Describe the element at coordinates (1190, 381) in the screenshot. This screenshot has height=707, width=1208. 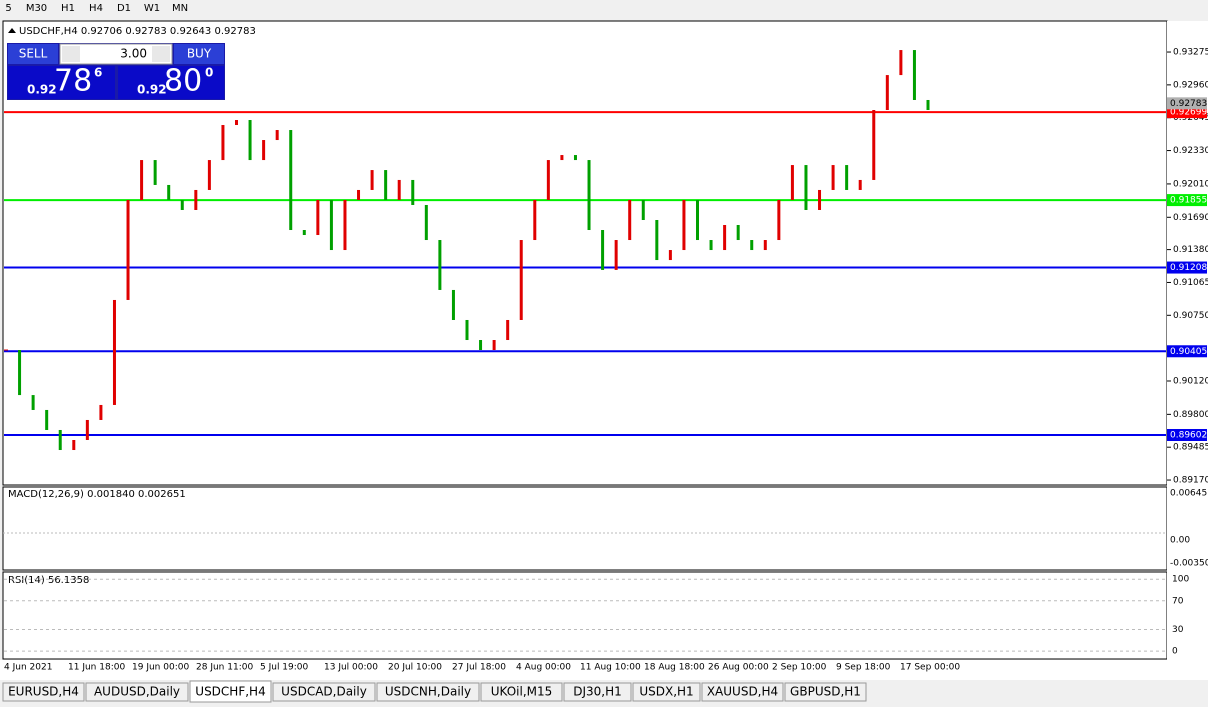
I see `price-label: 0.90120` at that location.